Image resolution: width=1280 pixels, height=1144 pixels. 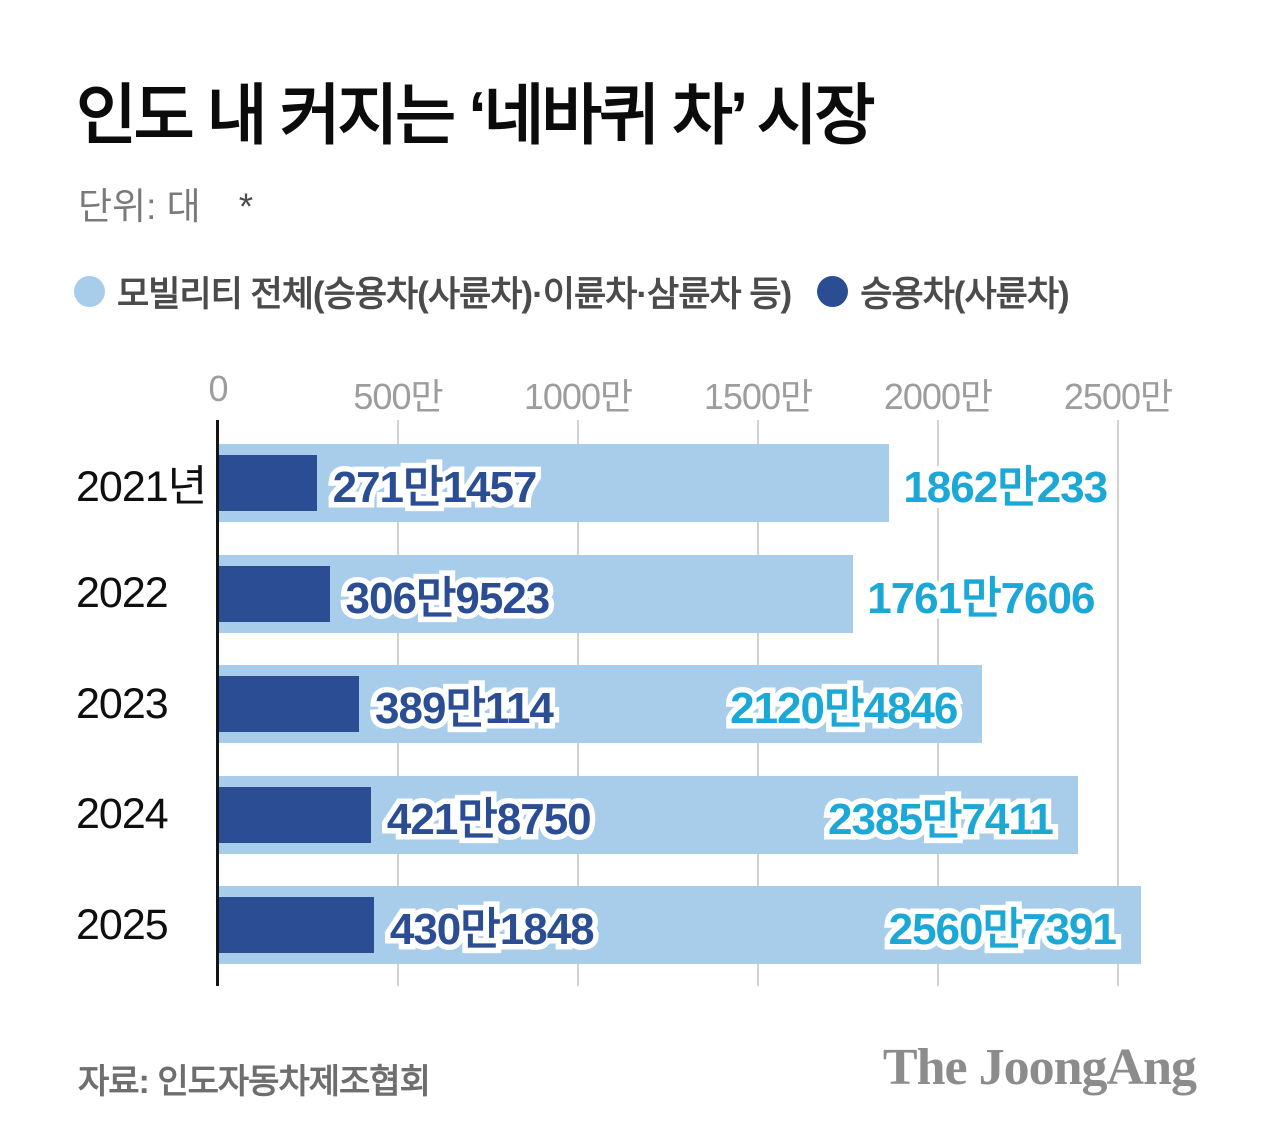 What do you see at coordinates (965, 294) in the screenshot?
I see `legend-label-passenger: 승용차(사륜차)` at bounding box center [965, 294].